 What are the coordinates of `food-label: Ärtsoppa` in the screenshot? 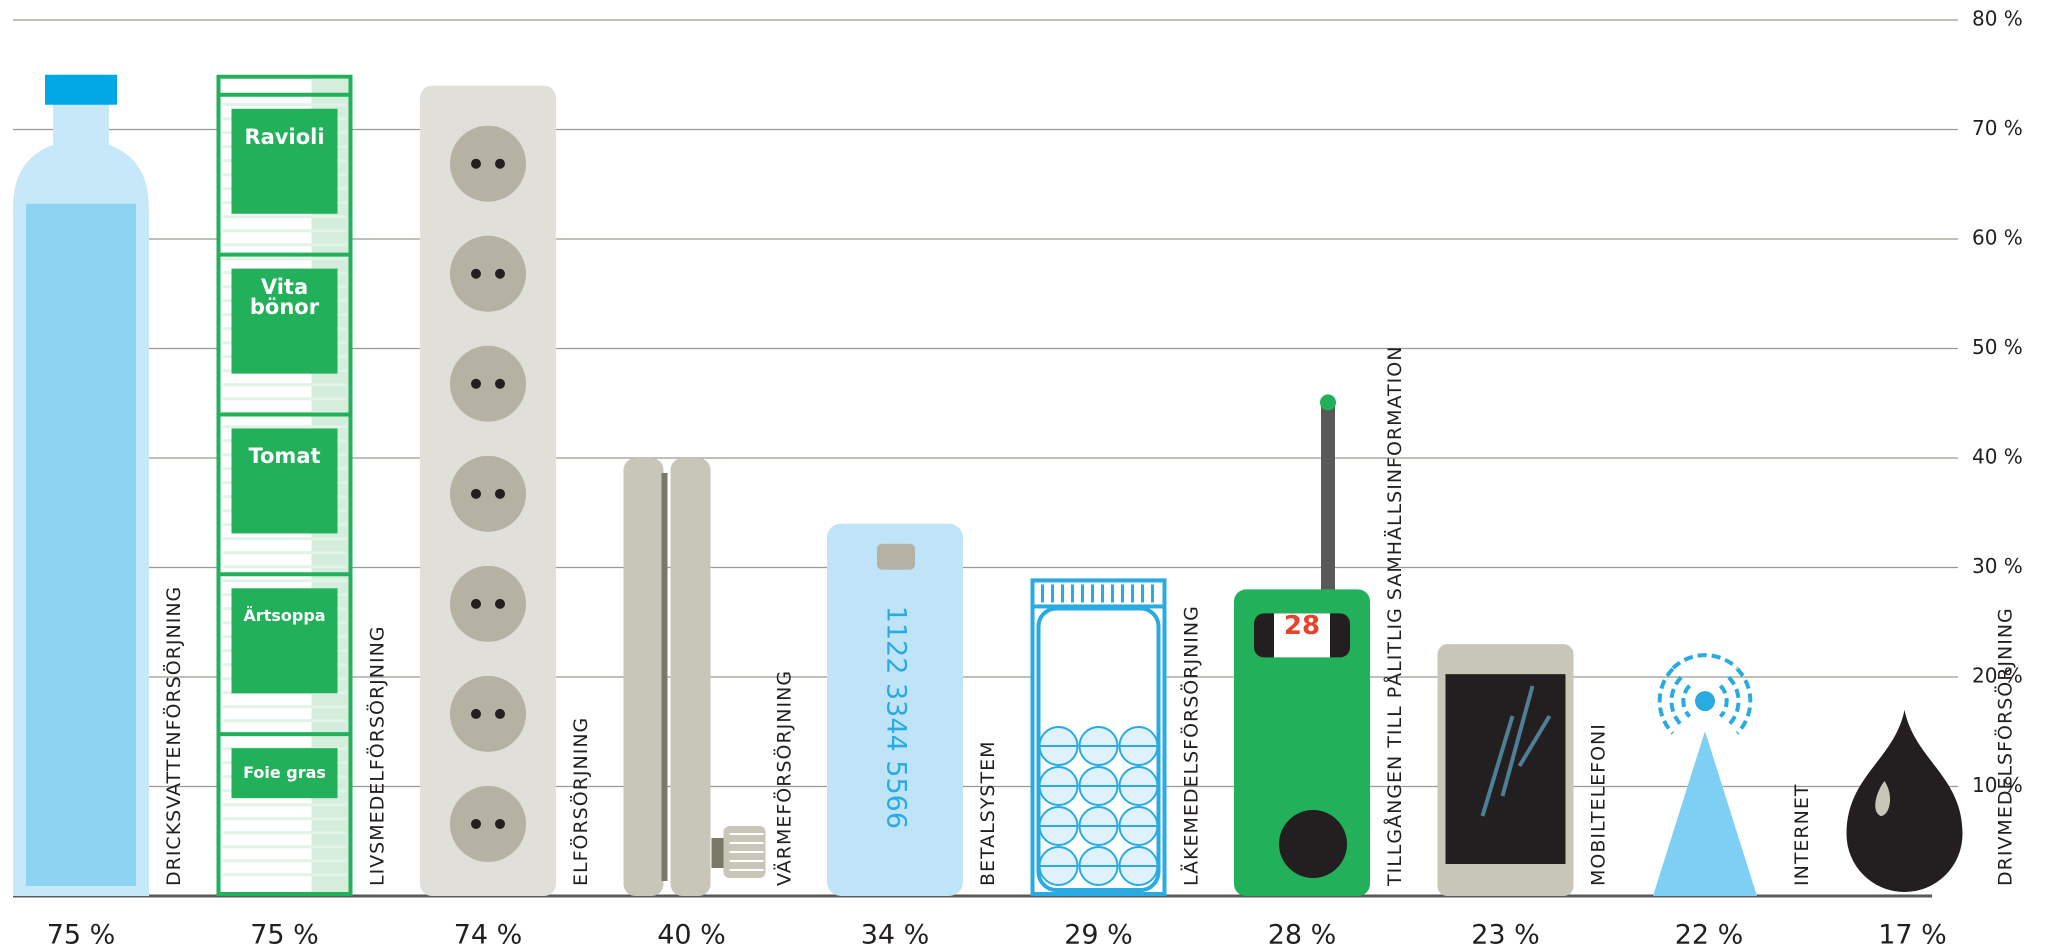 It's located at (284, 616).